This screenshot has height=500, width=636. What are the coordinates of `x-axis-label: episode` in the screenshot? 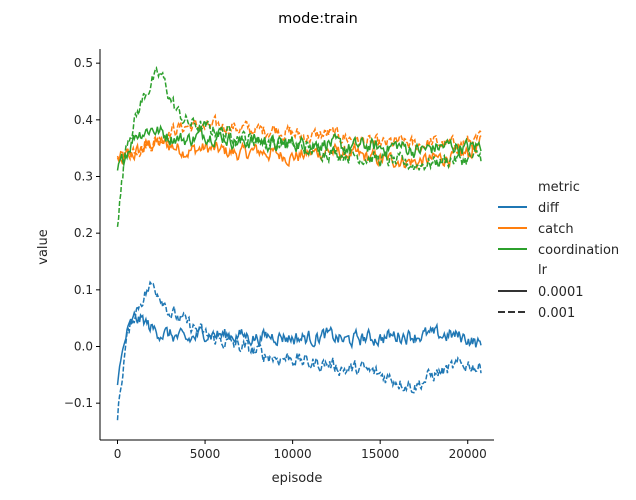 It's located at (297, 478).